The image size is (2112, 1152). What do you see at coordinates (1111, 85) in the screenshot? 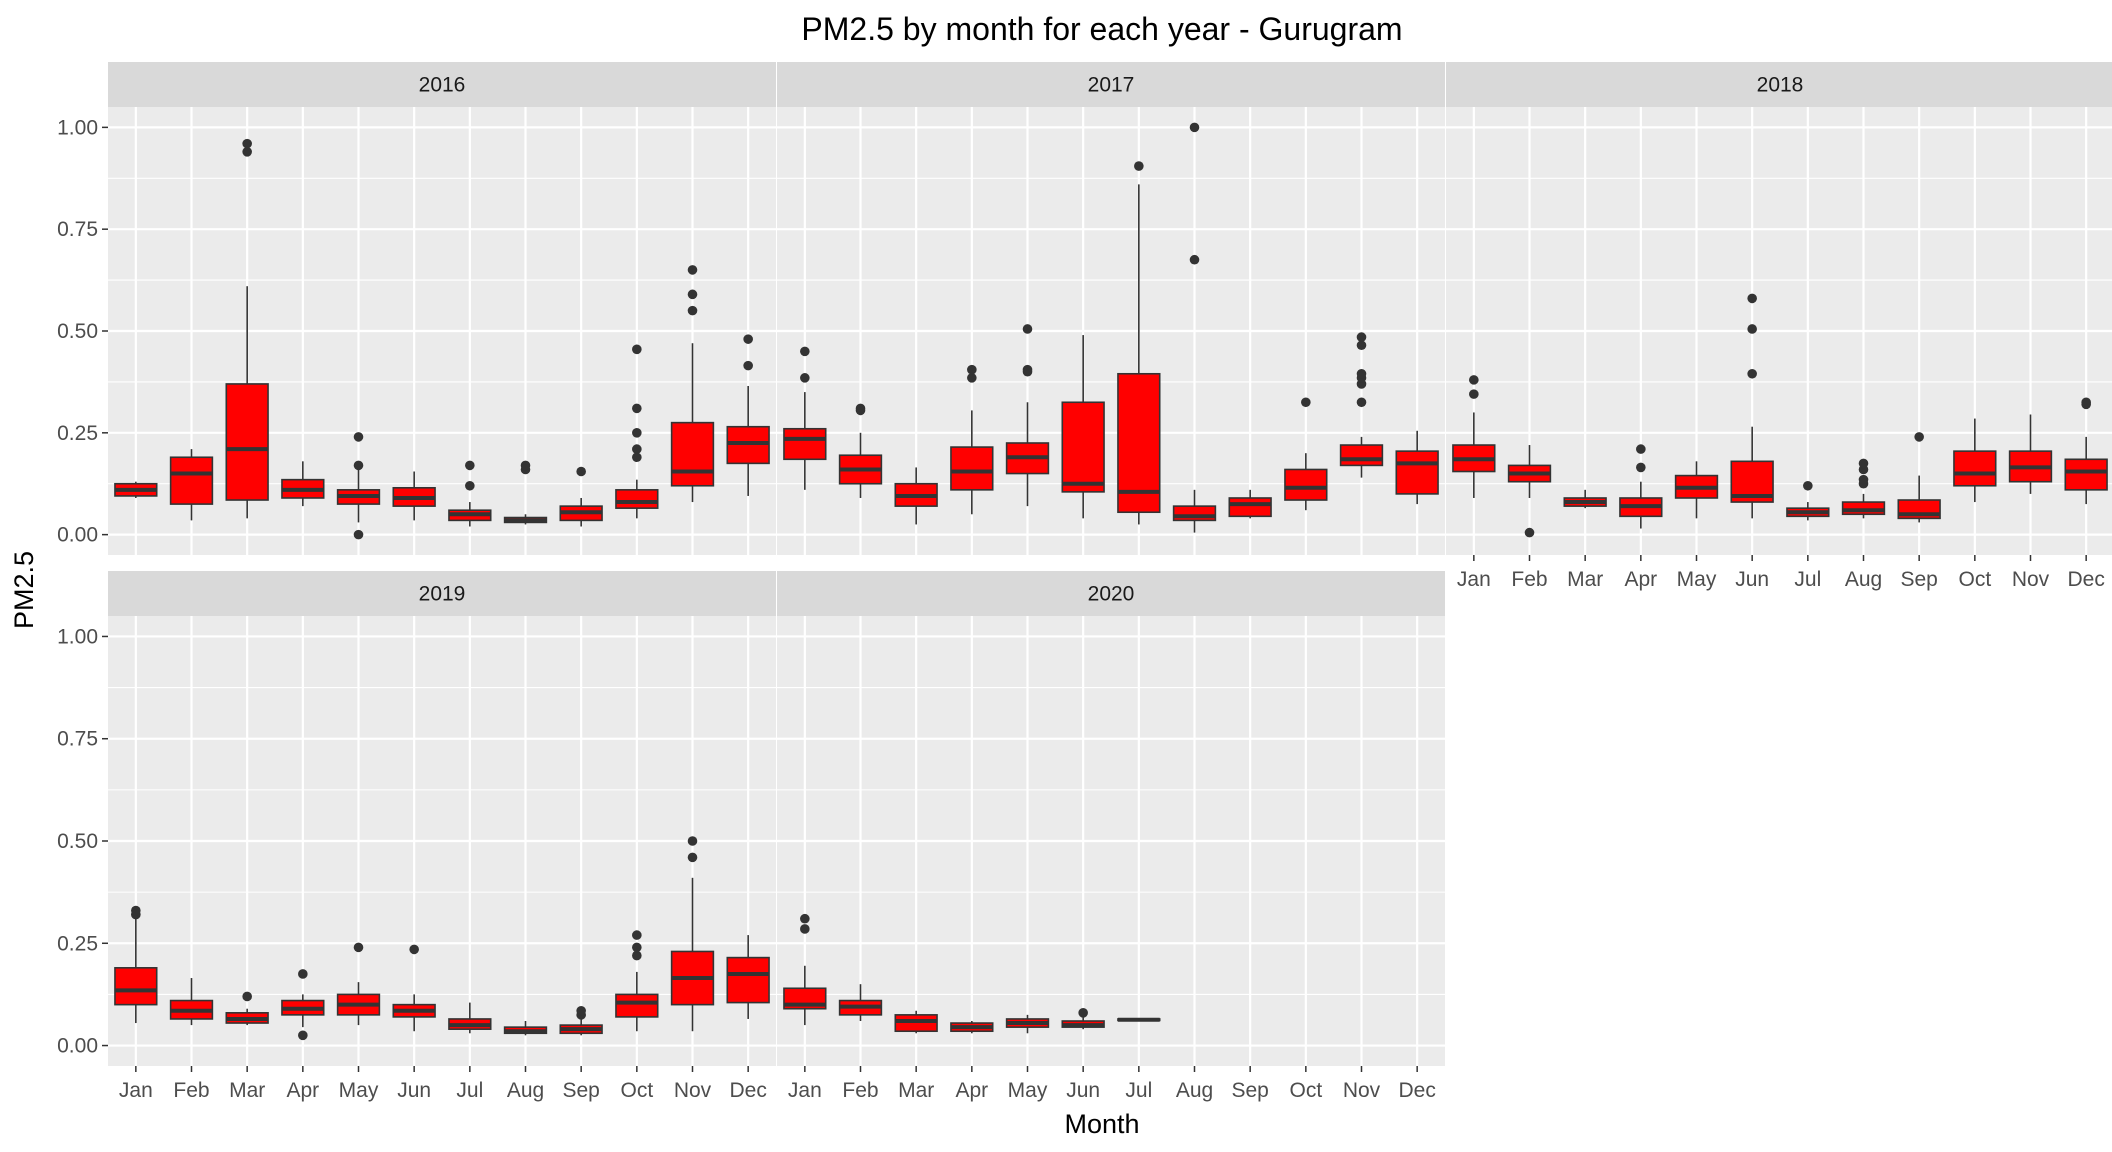
I see `facet-strip-label: 2017` at bounding box center [1111, 85].